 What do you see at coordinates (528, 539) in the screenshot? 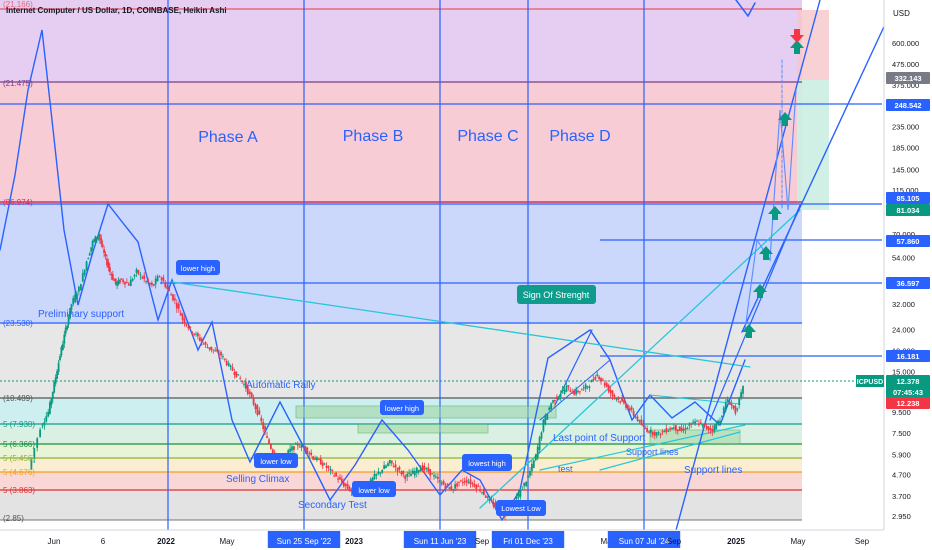
I see `x-tick-highlight` at bounding box center [528, 539].